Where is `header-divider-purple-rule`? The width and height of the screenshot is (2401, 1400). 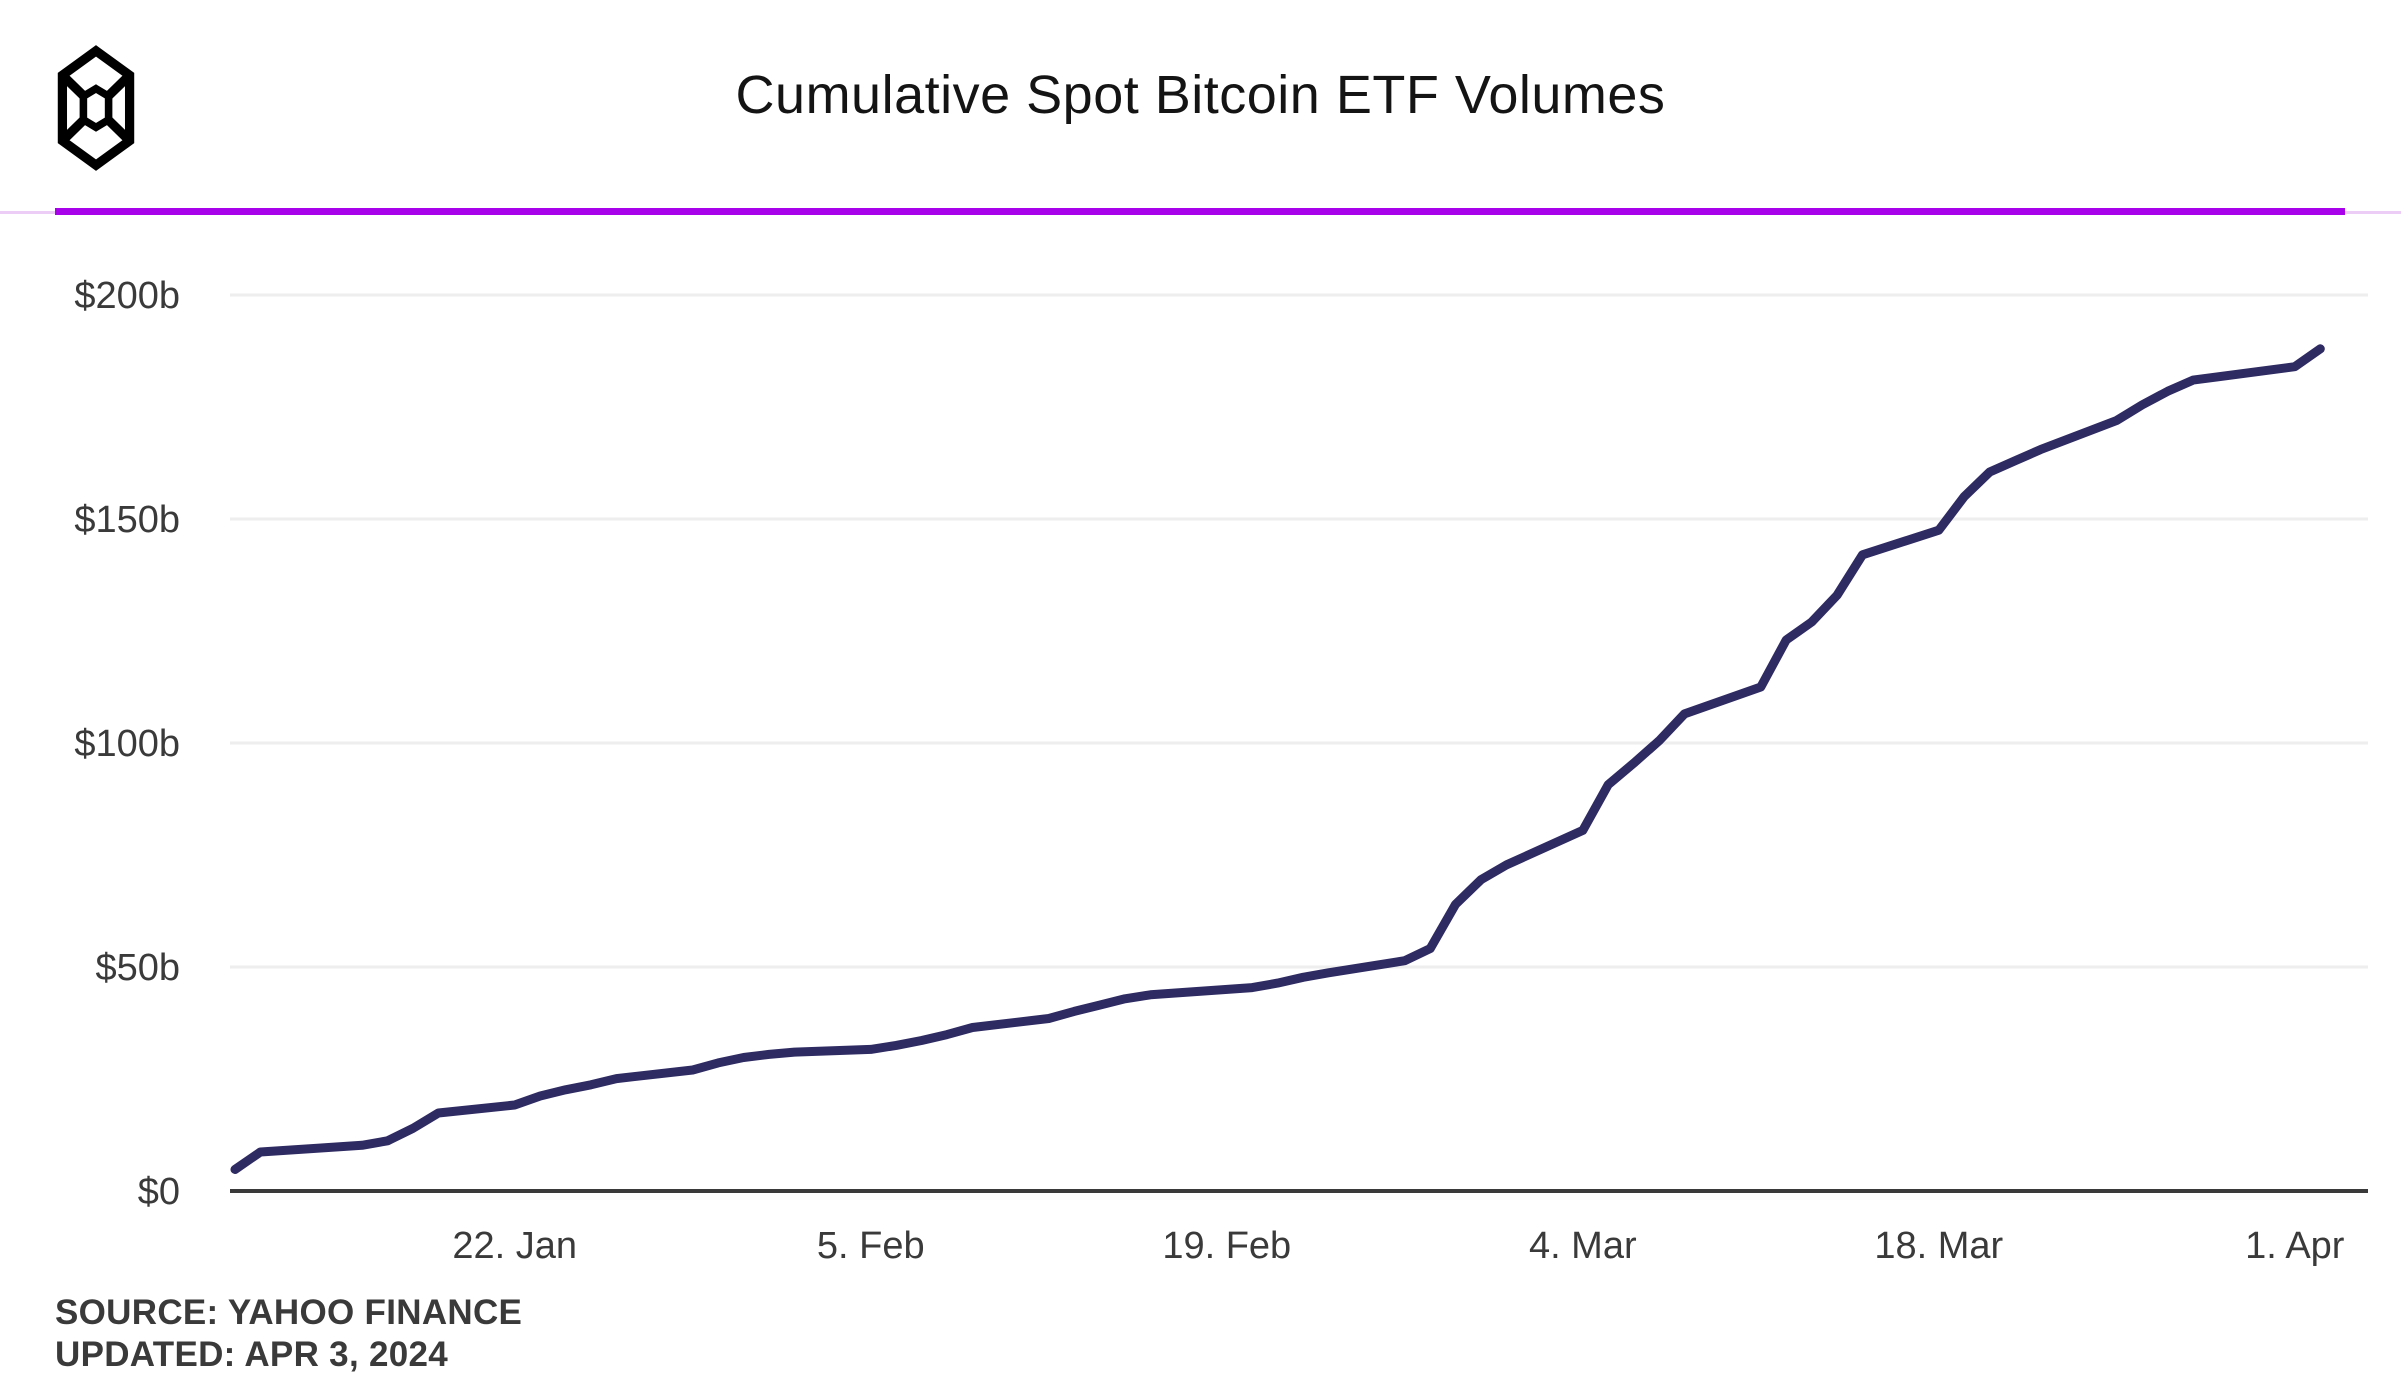 header-divider-purple-rule is located at coordinates (1200, 211).